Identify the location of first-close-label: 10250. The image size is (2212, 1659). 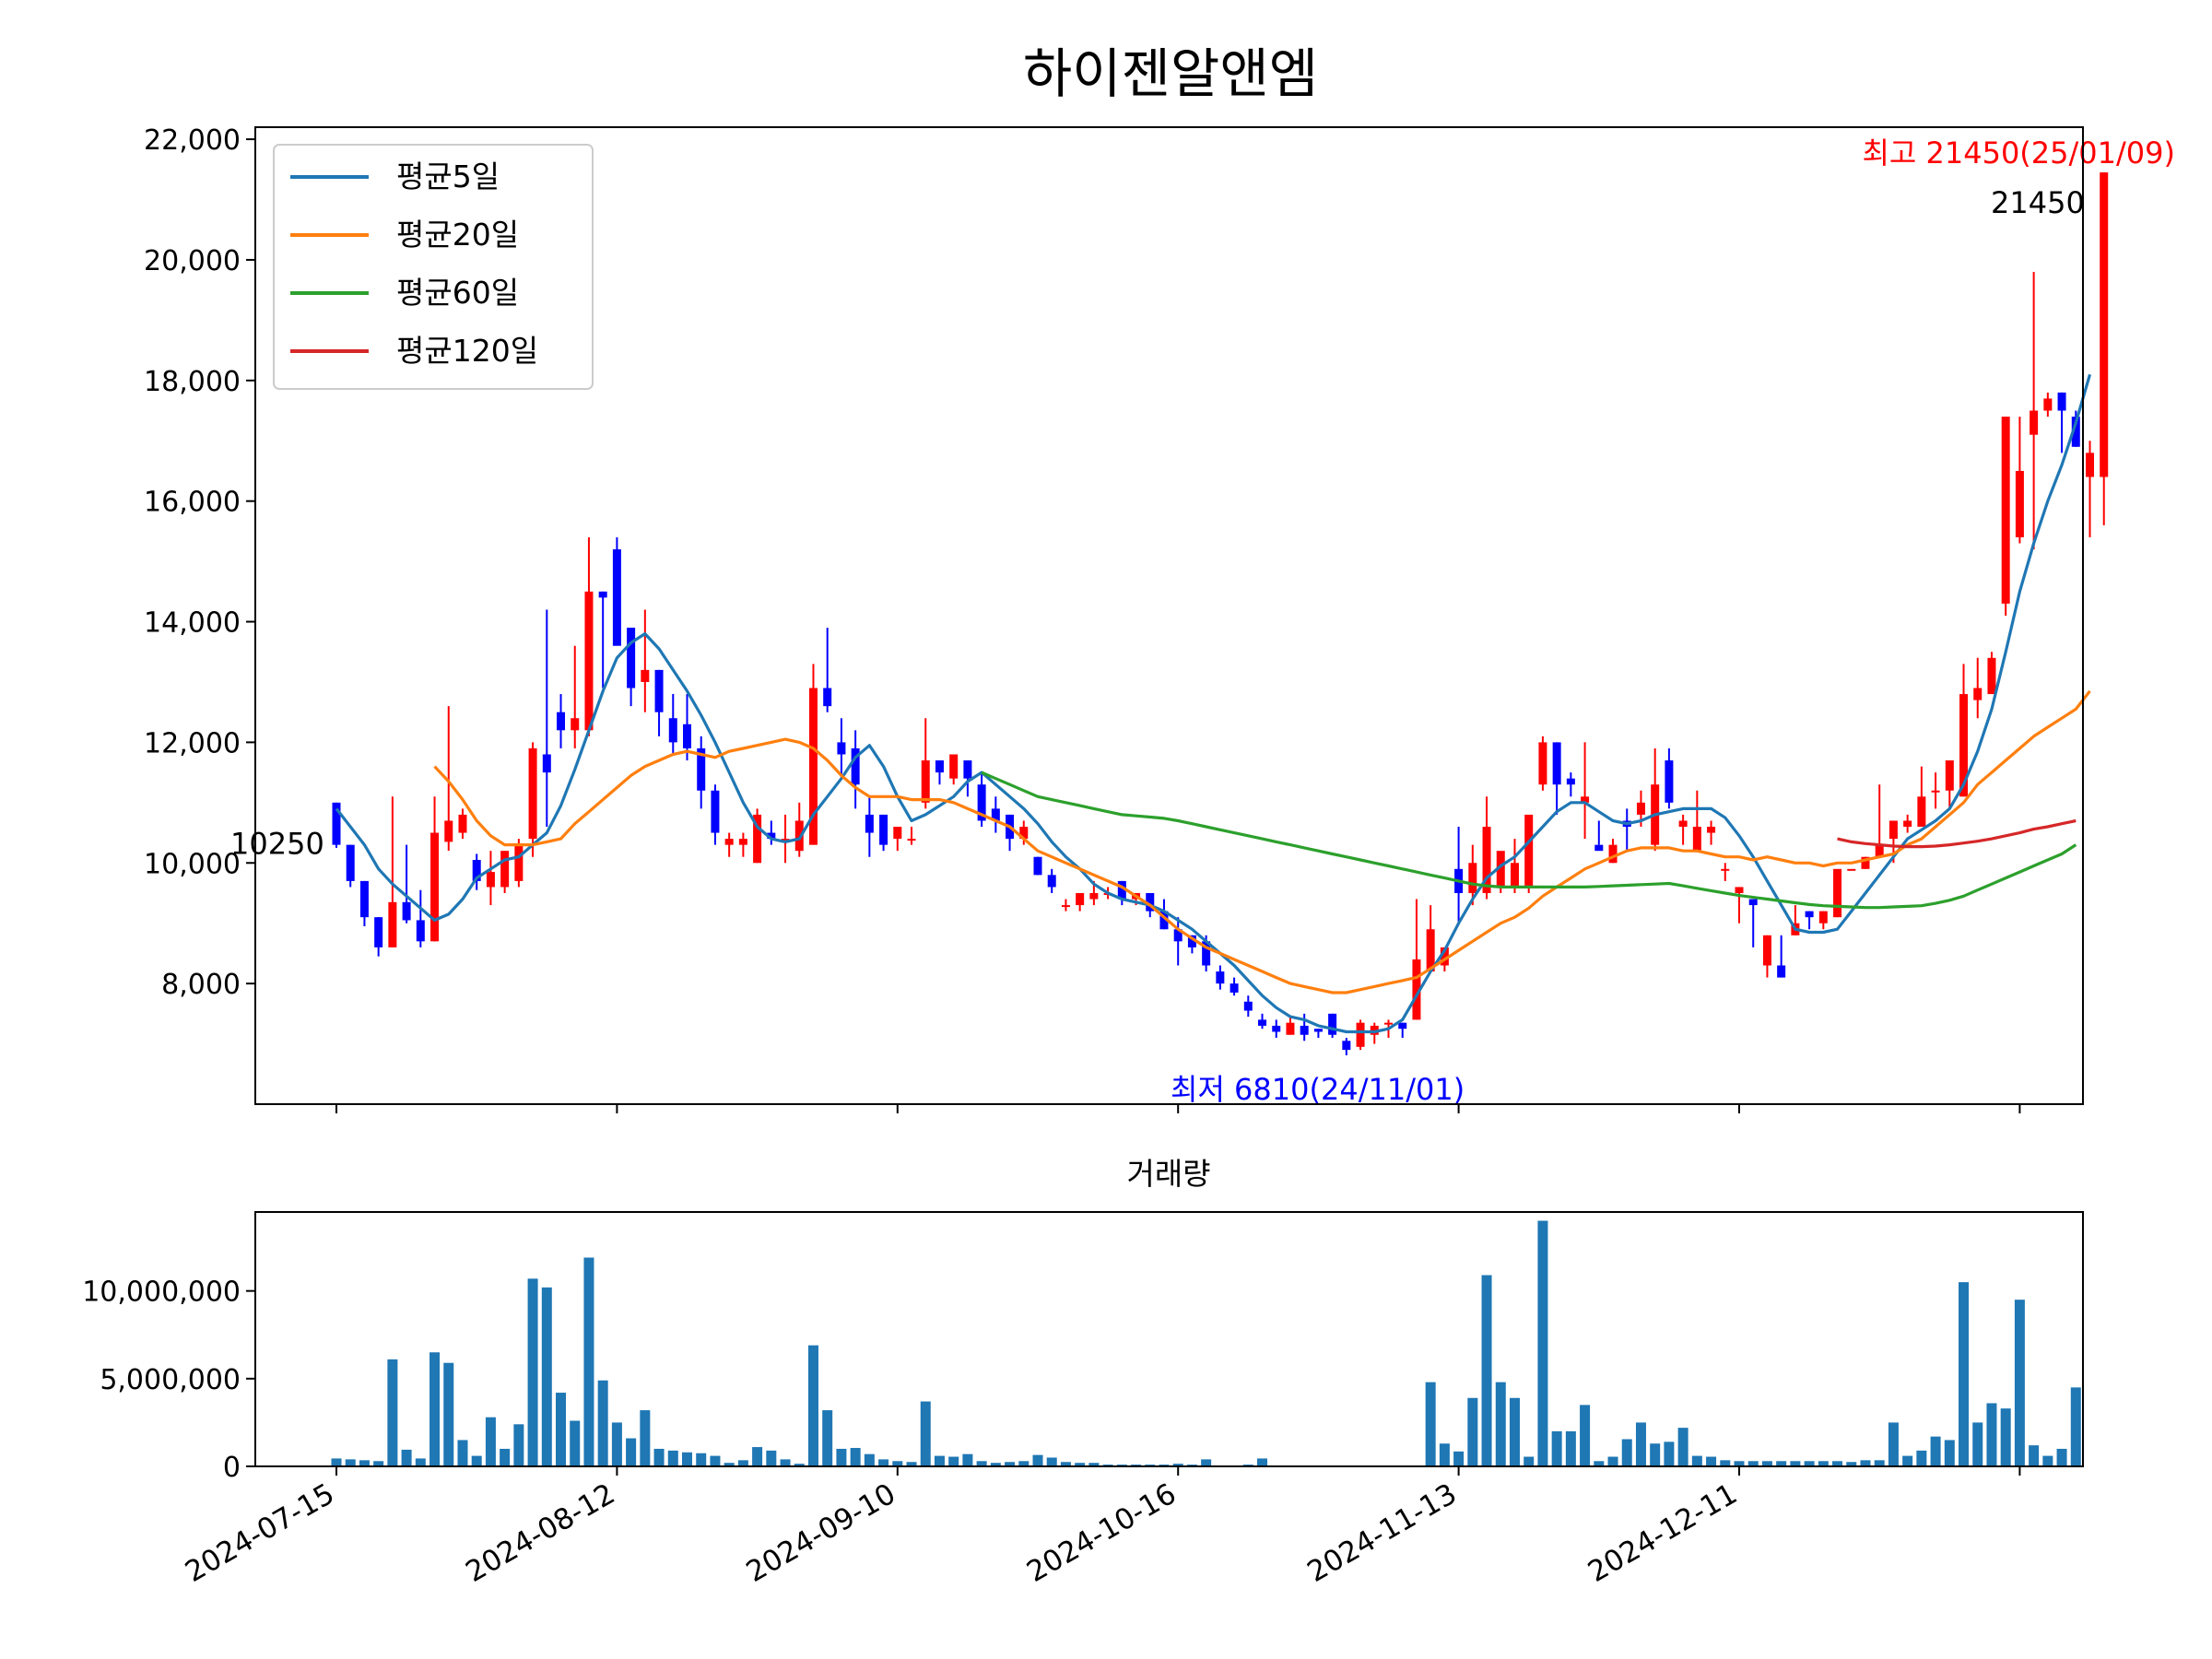
(277, 844).